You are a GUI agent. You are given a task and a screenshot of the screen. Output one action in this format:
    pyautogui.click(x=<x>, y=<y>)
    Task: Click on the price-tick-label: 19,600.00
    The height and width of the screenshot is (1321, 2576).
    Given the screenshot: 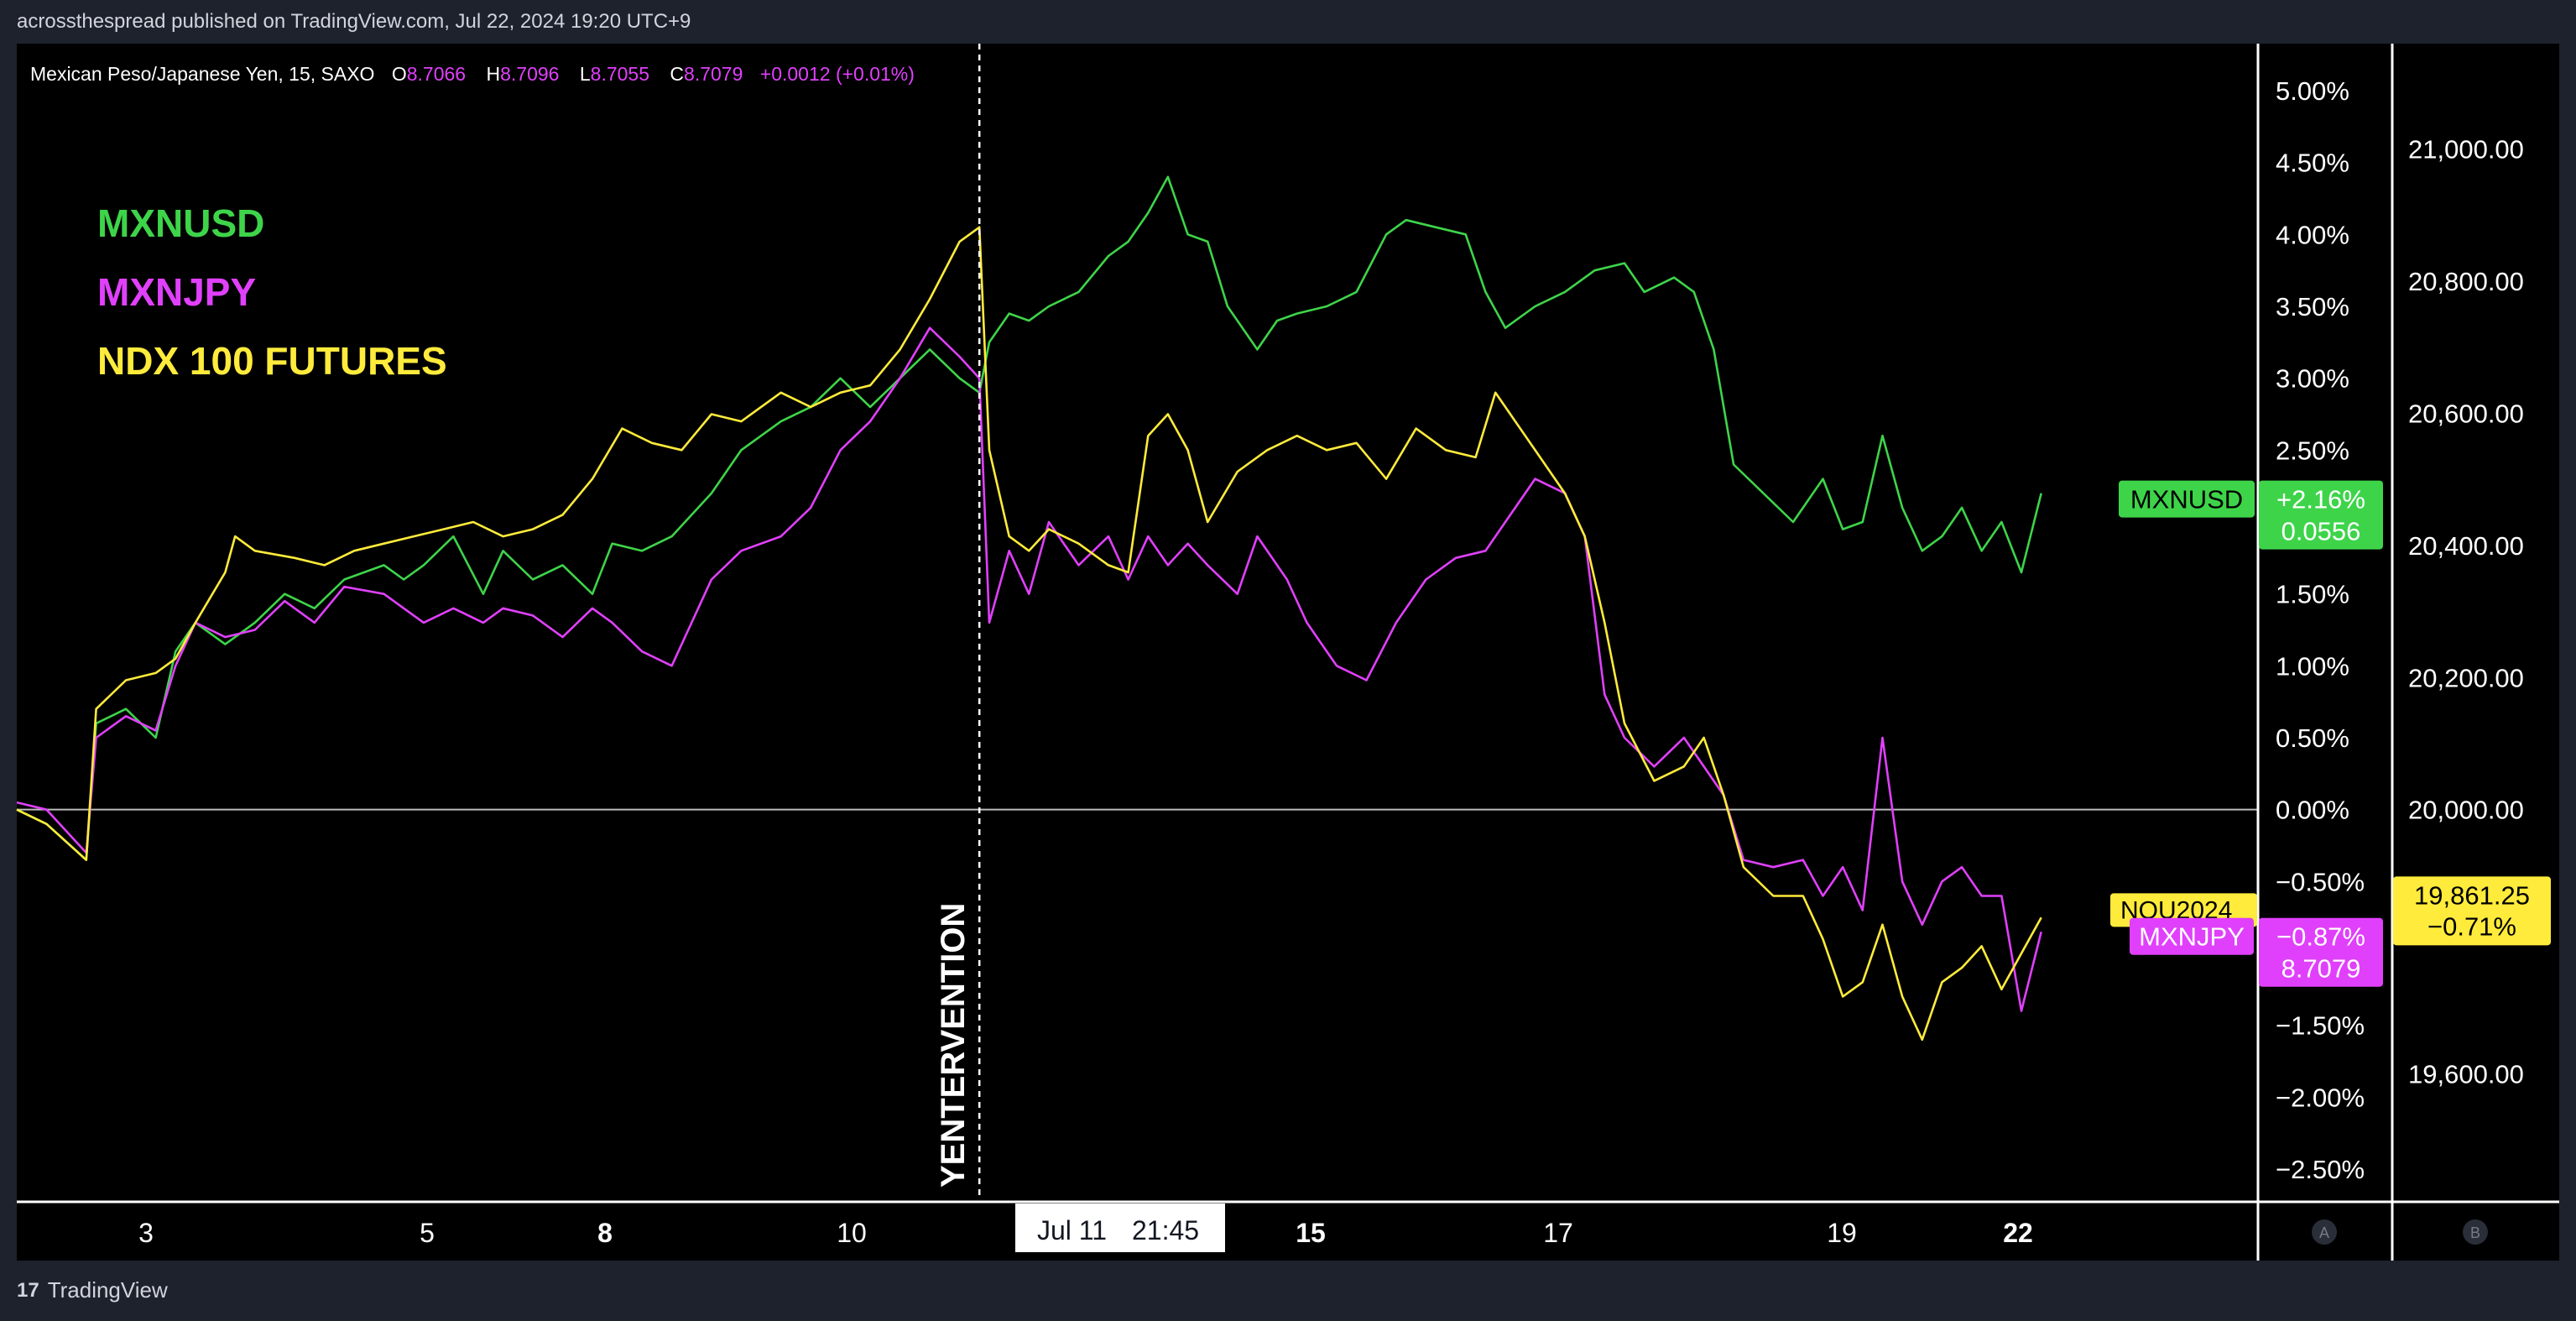 What is the action you would take?
    pyautogui.click(x=2466, y=1074)
    